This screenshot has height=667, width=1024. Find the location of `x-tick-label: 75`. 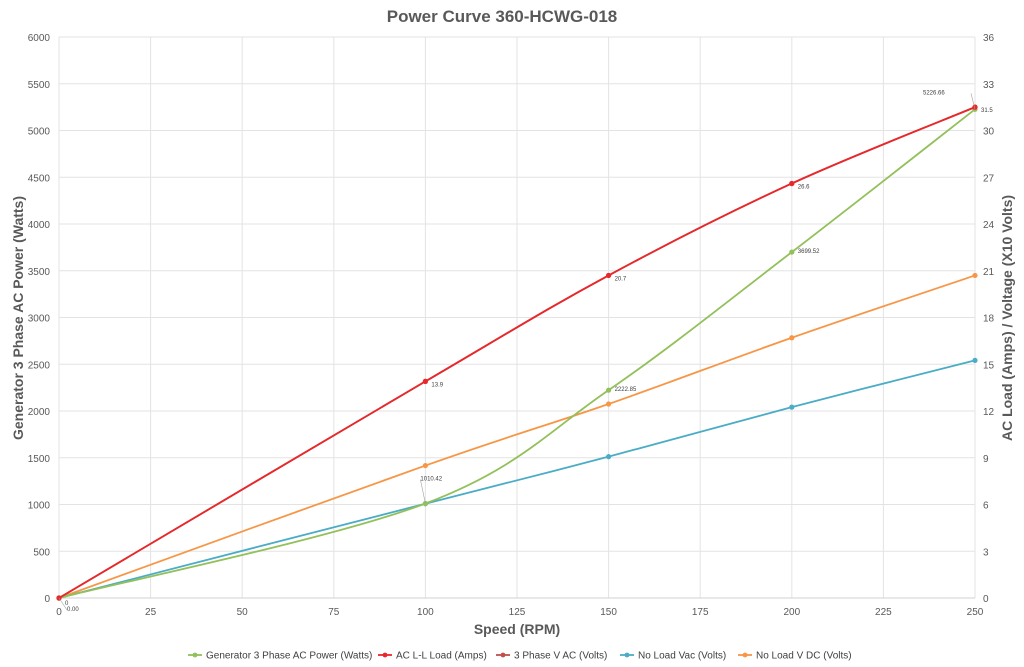

x-tick-label: 75 is located at coordinates (334, 612).